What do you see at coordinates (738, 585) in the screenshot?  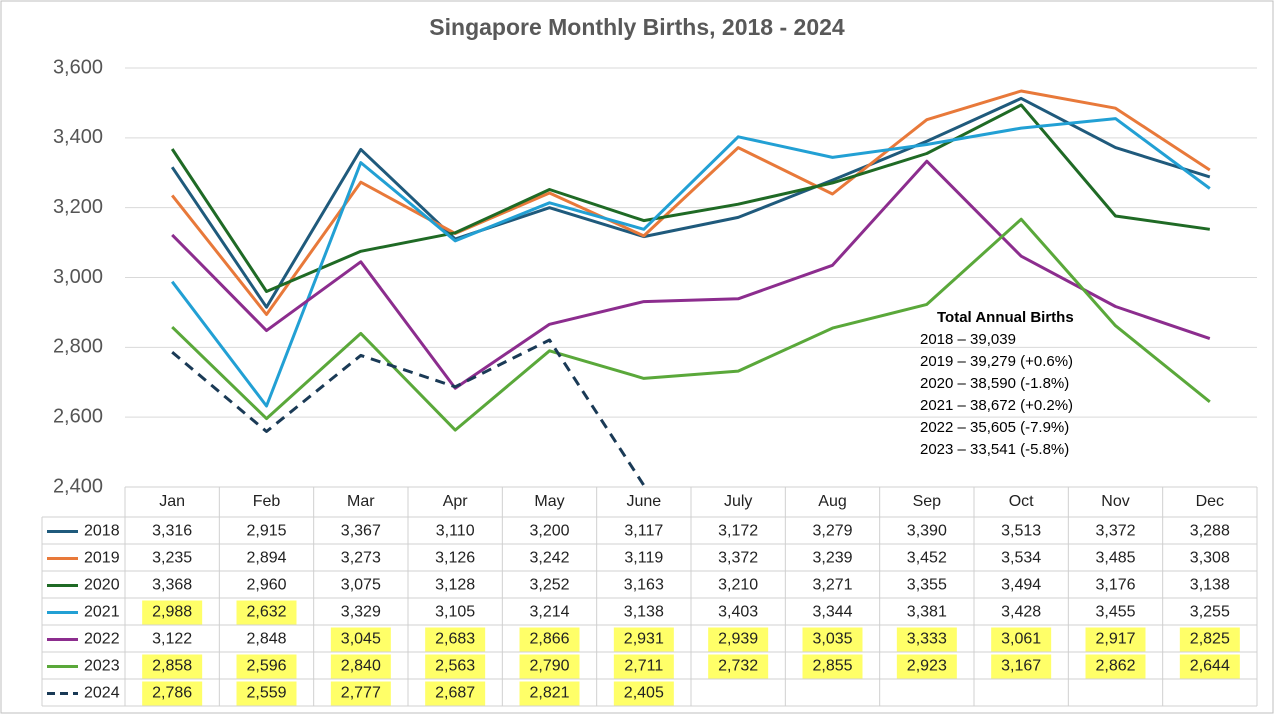 I see `table-value: 3,210` at bounding box center [738, 585].